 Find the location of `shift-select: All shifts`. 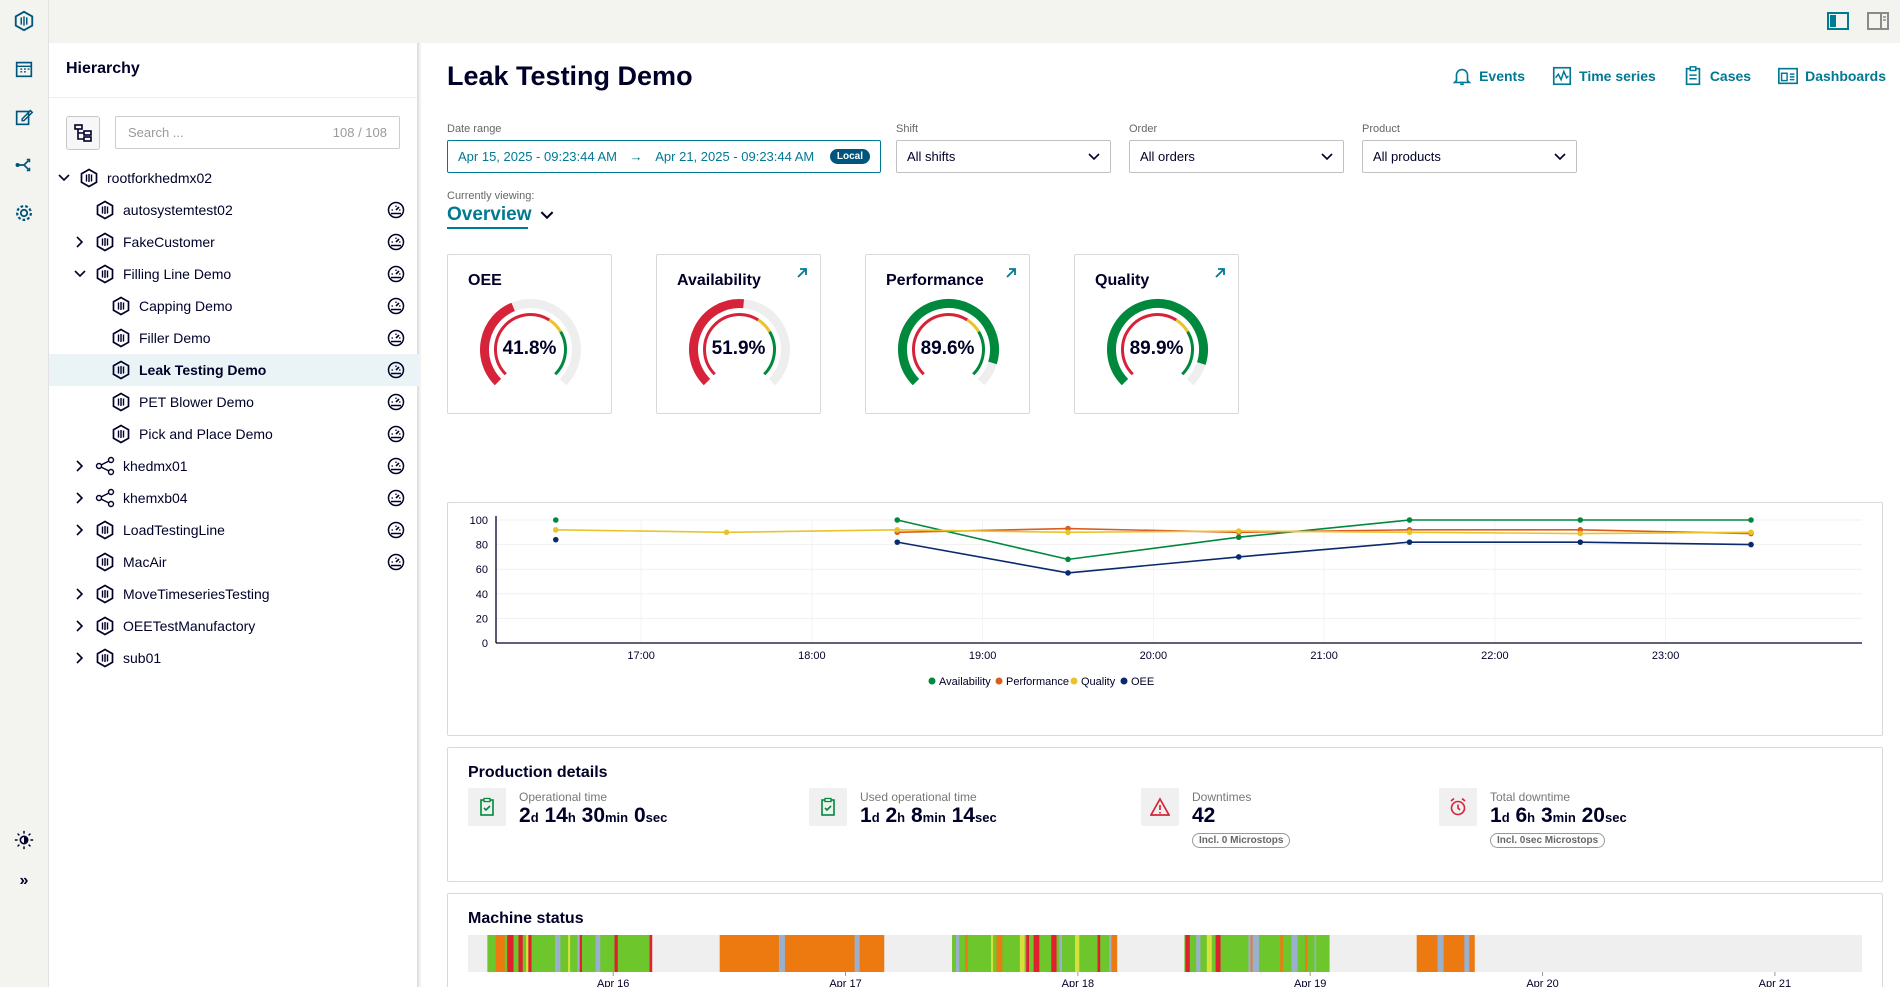

shift-select: All shifts is located at coordinates (1003, 156).